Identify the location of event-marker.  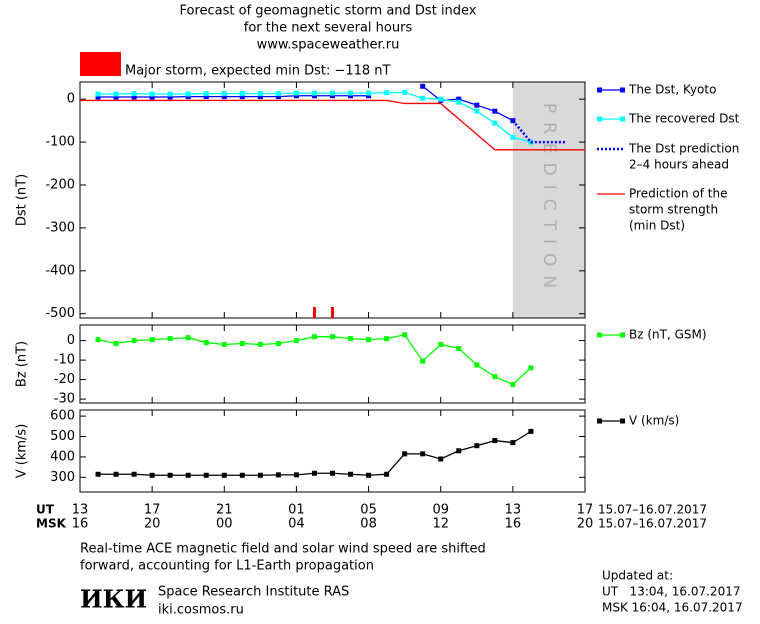
(314, 312).